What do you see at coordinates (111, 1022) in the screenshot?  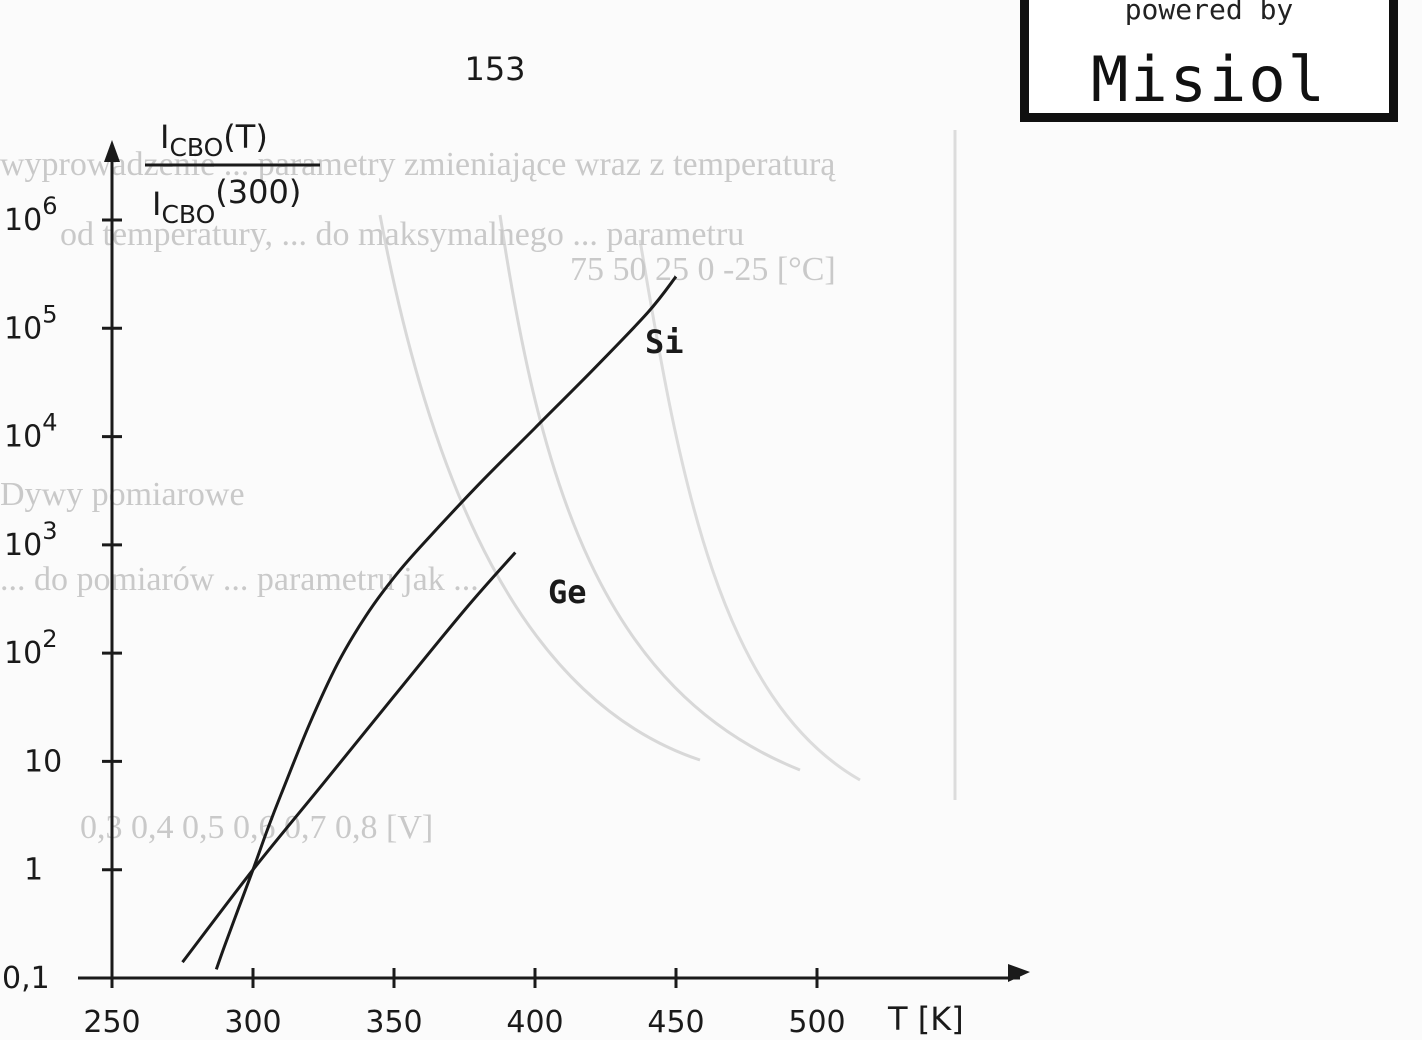 I see `x-tick-label: 250` at bounding box center [111, 1022].